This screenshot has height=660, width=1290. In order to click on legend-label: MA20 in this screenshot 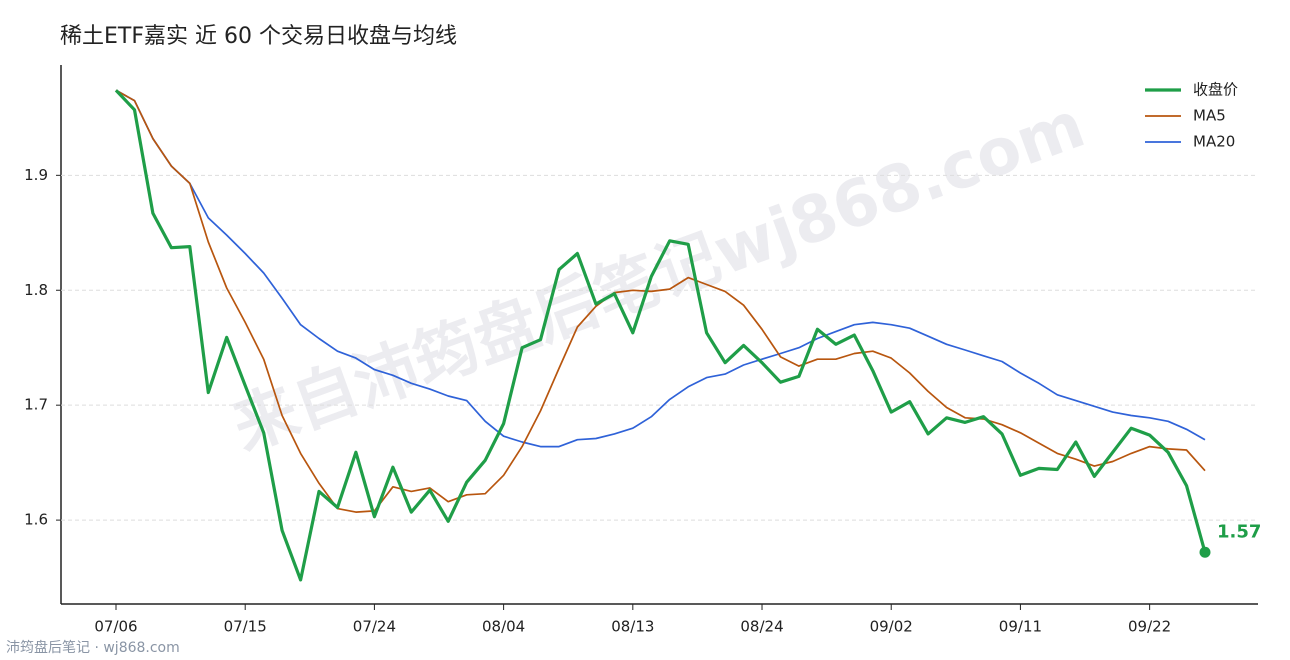, I will do `click(1214, 142)`.